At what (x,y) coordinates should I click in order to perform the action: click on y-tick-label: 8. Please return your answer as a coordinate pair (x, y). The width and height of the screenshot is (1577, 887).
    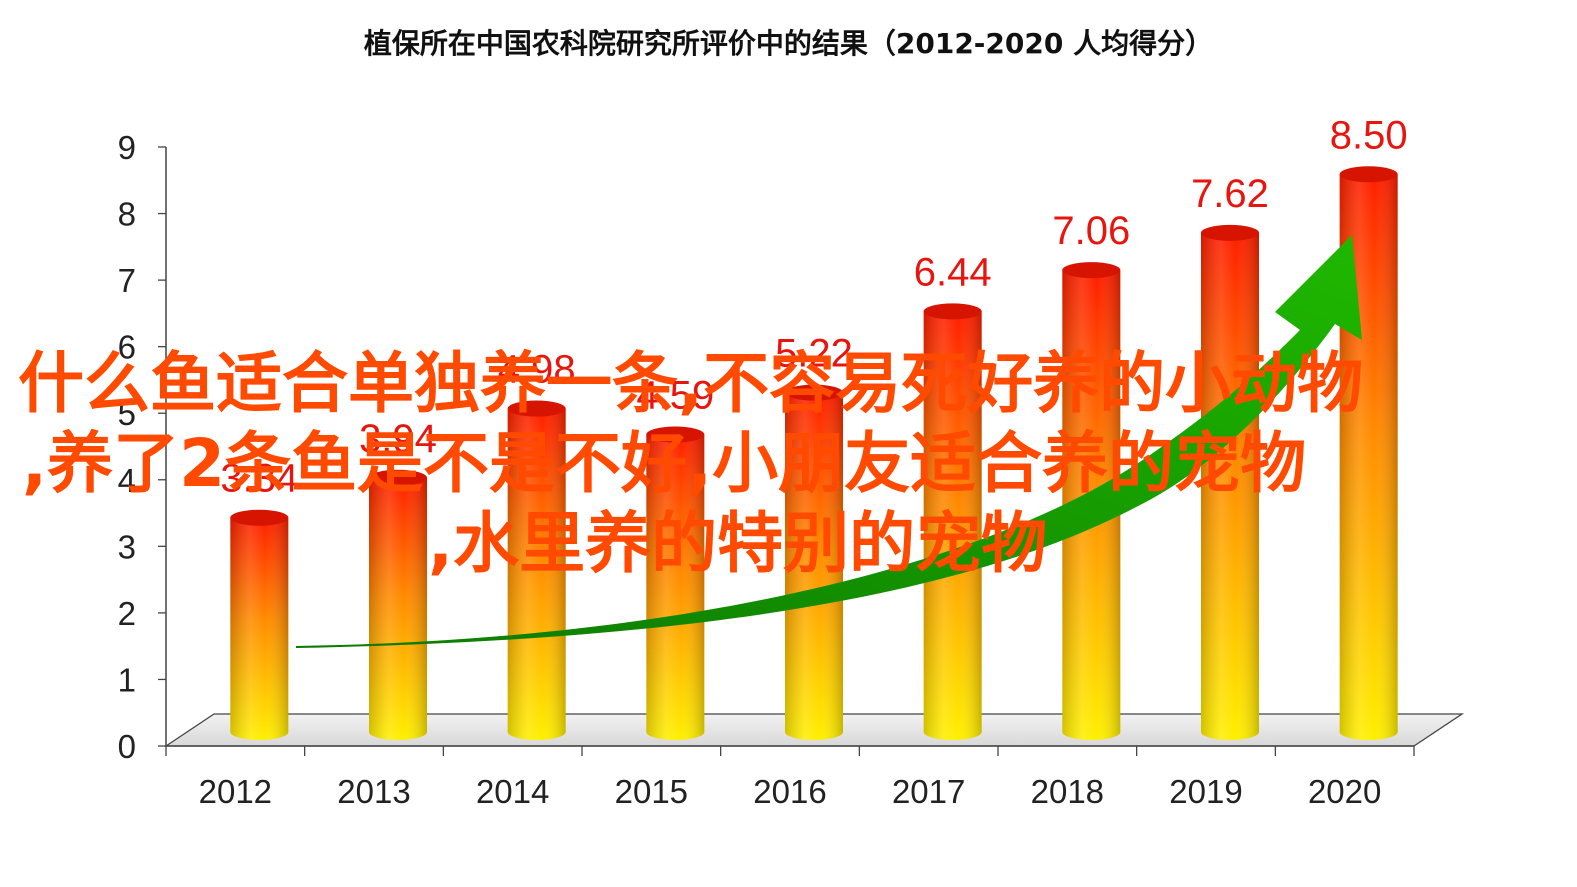
    Looking at the image, I should click on (127, 214).